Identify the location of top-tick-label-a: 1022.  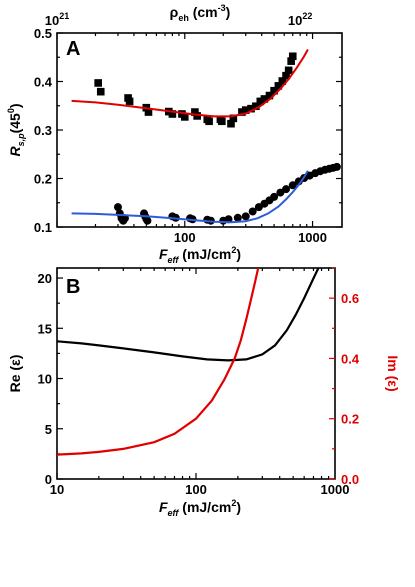
(300, 19).